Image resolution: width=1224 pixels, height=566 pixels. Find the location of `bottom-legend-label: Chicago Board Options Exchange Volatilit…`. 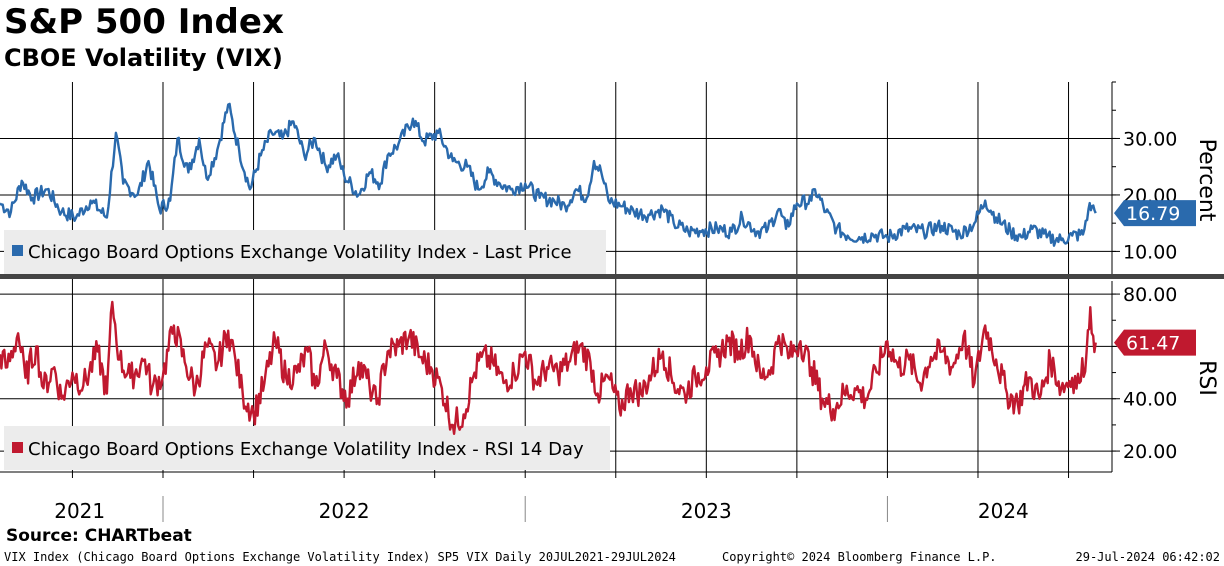

bottom-legend-label: Chicago Board Options Exchange Volatilit… is located at coordinates (306, 449).